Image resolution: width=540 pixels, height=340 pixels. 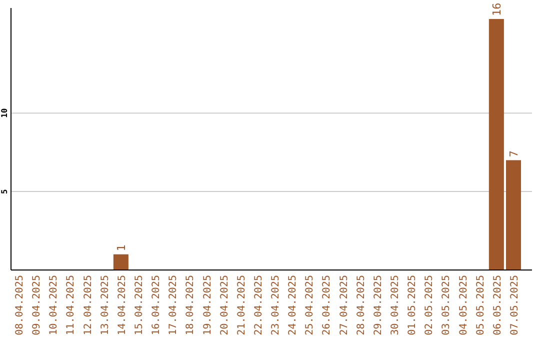 What do you see at coordinates (378, 305) in the screenshot?
I see `x-tick-label: 29.04.2025` at bounding box center [378, 305].